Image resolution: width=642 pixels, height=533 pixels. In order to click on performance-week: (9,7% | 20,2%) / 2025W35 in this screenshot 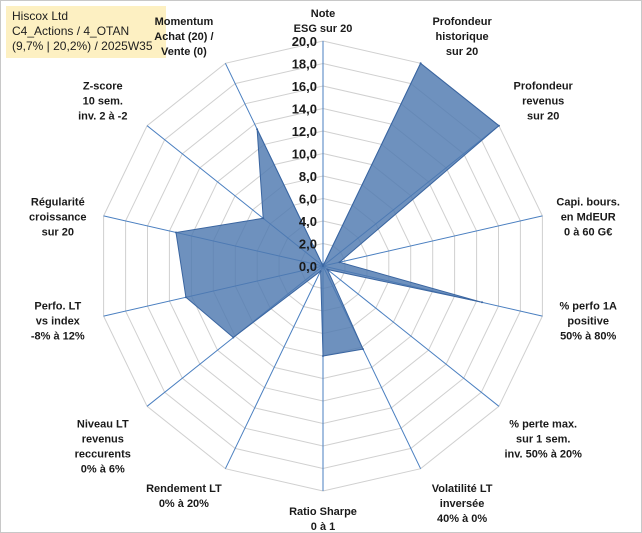, I will do `click(82, 46)`.